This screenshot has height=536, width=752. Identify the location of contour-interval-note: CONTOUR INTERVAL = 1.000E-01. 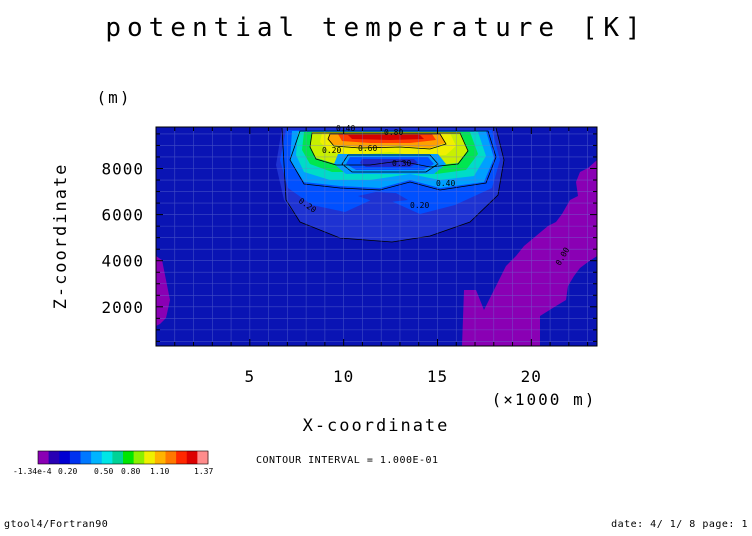
(347, 460).